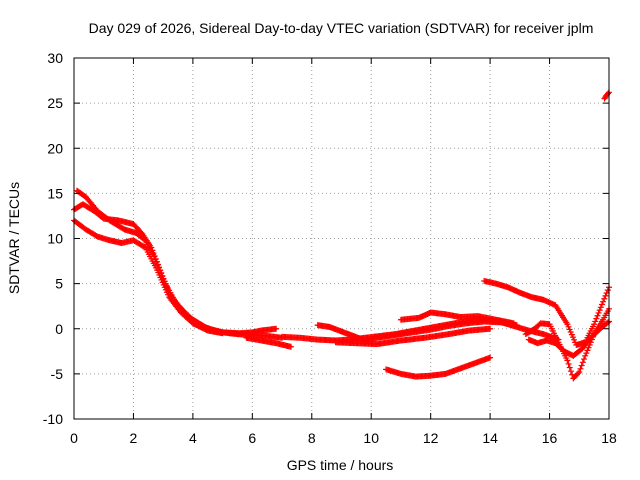 This screenshot has width=640, height=480. Describe the element at coordinates (134, 438) in the screenshot. I see `x-tick-label: 2` at that location.